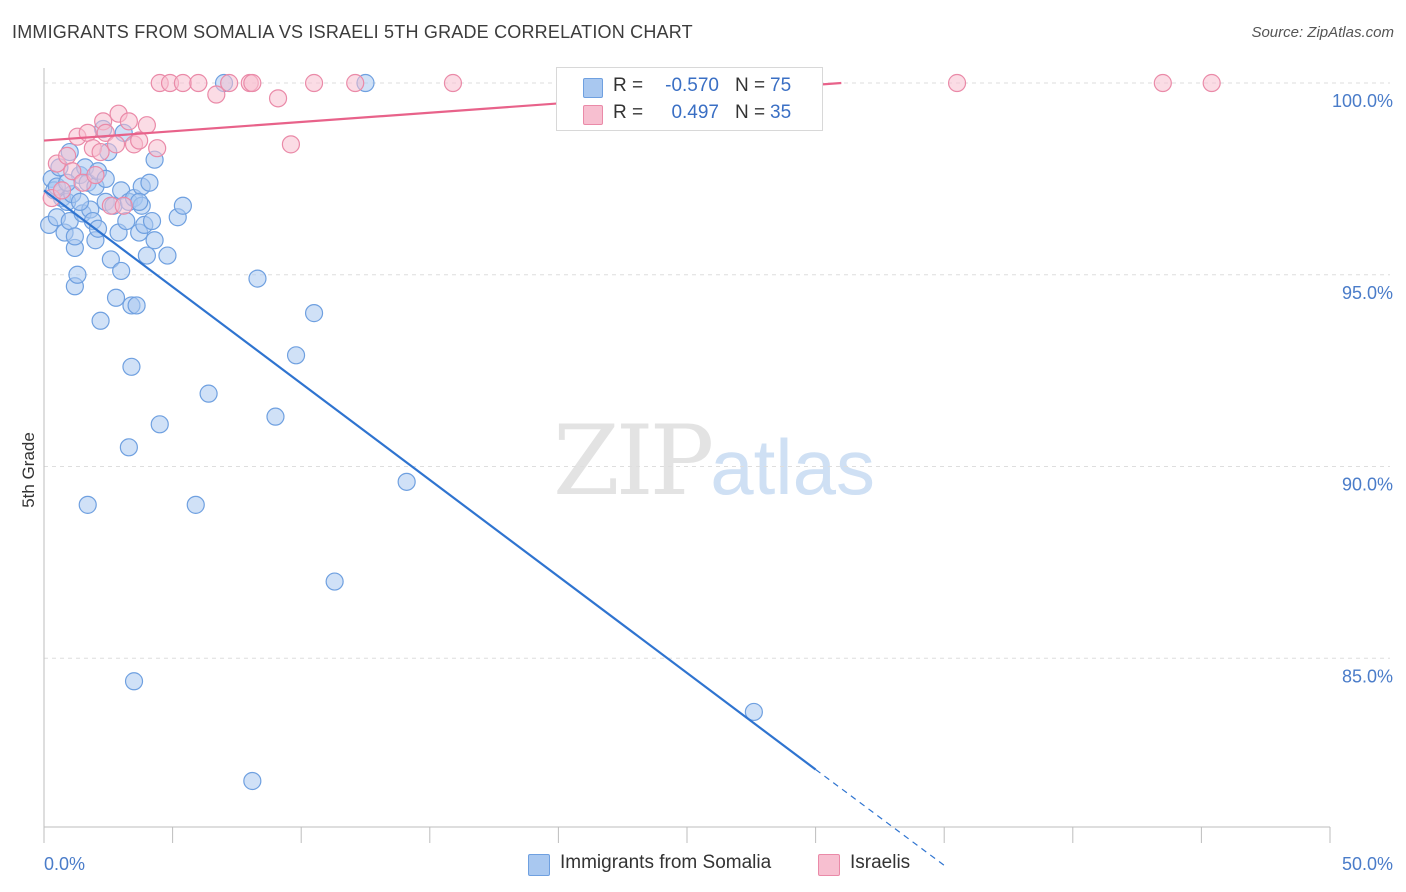  What do you see at coordinates (880, 862) in the screenshot?
I see `legend-label: Israelis` at bounding box center [880, 862].